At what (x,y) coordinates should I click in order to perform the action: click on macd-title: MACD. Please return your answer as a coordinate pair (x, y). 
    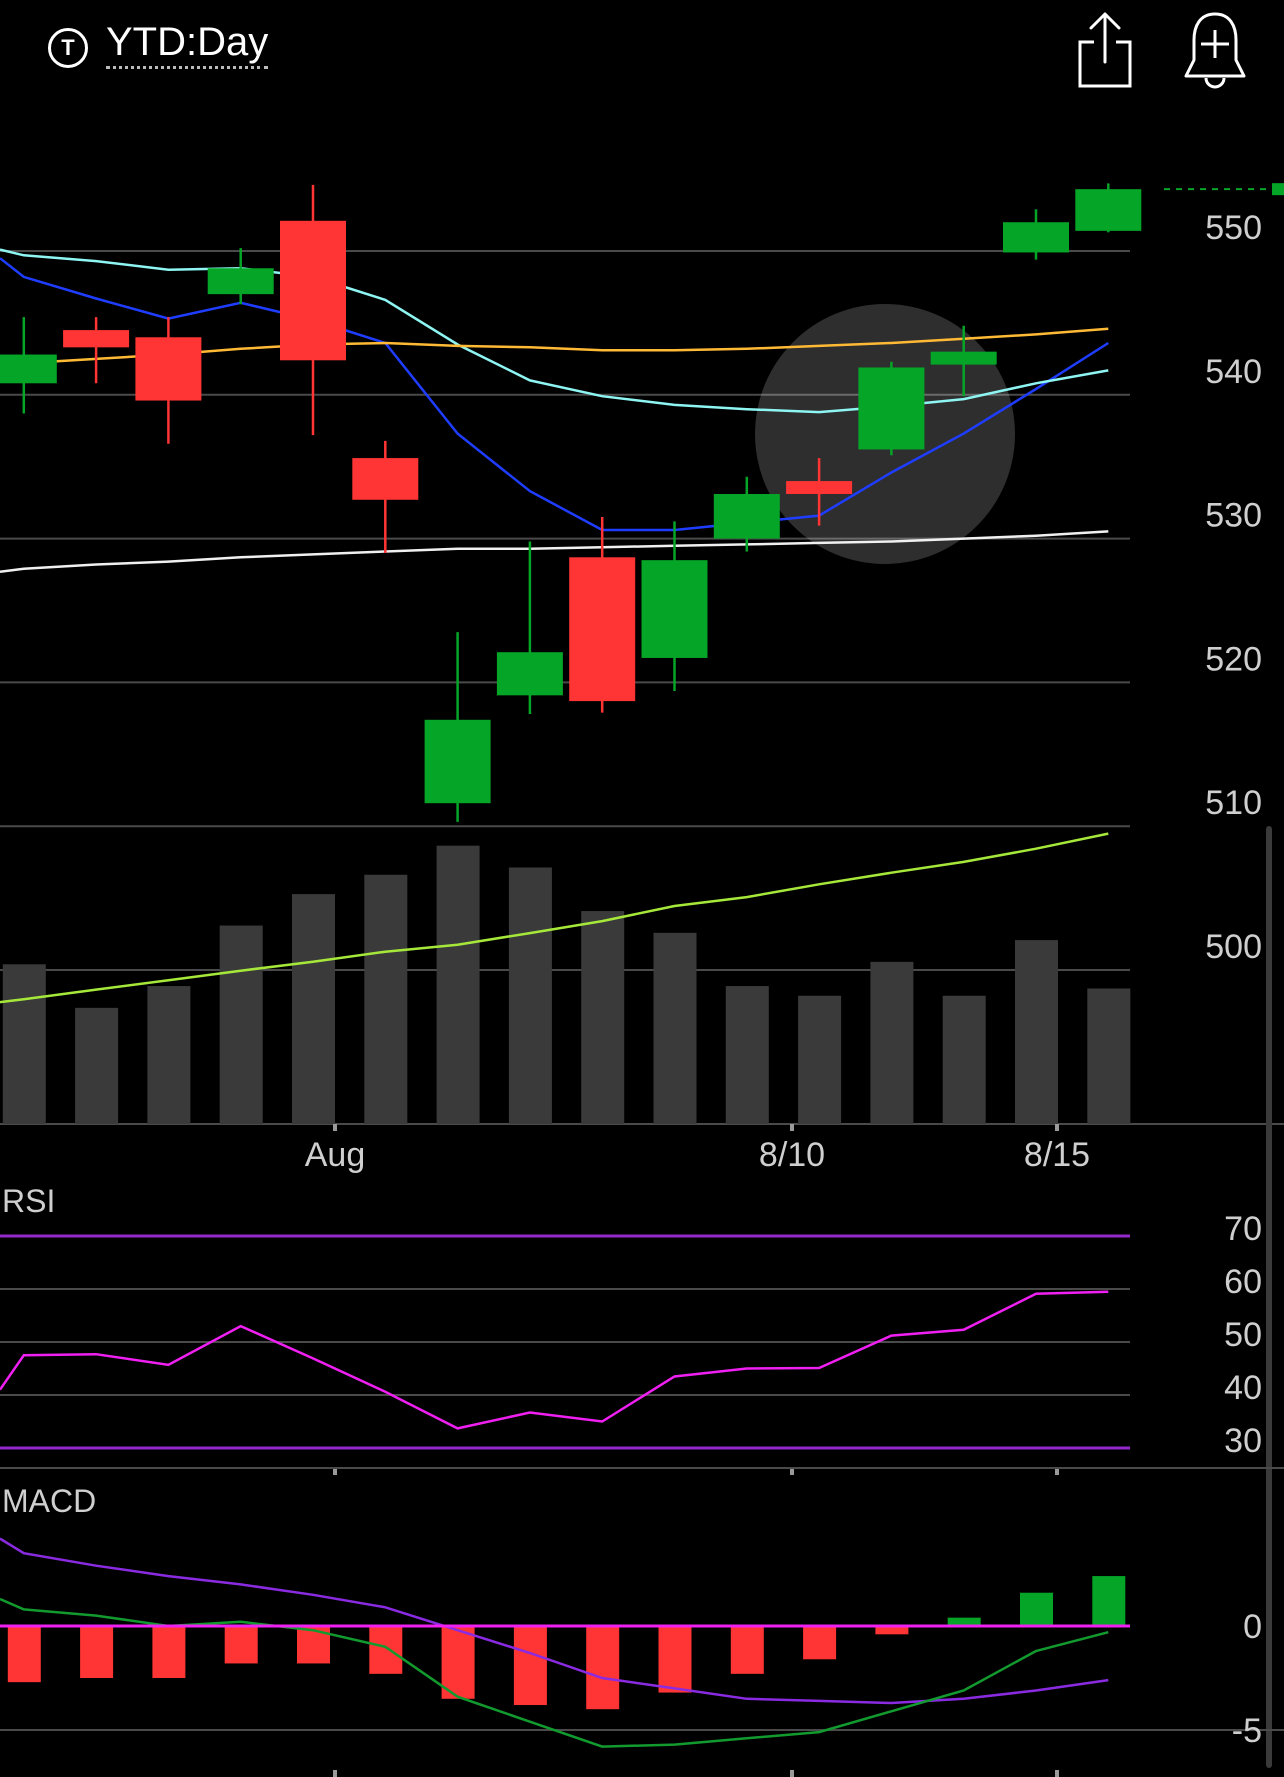
    Looking at the image, I should click on (49, 1501).